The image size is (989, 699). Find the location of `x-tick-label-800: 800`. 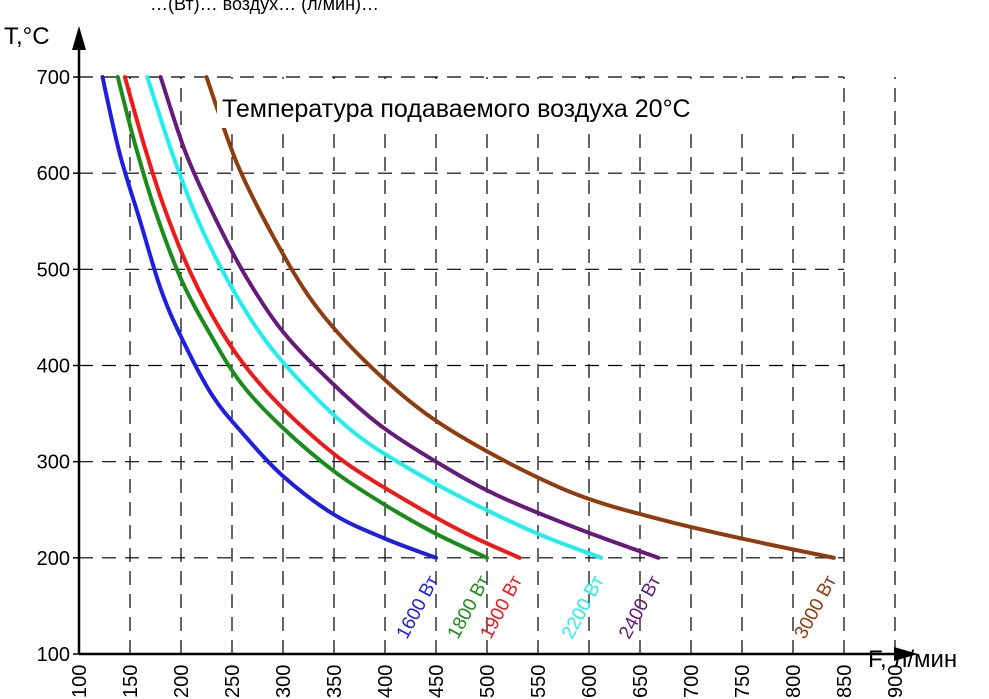

x-tick-label-800: 800 is located at coordinates (794, 681).